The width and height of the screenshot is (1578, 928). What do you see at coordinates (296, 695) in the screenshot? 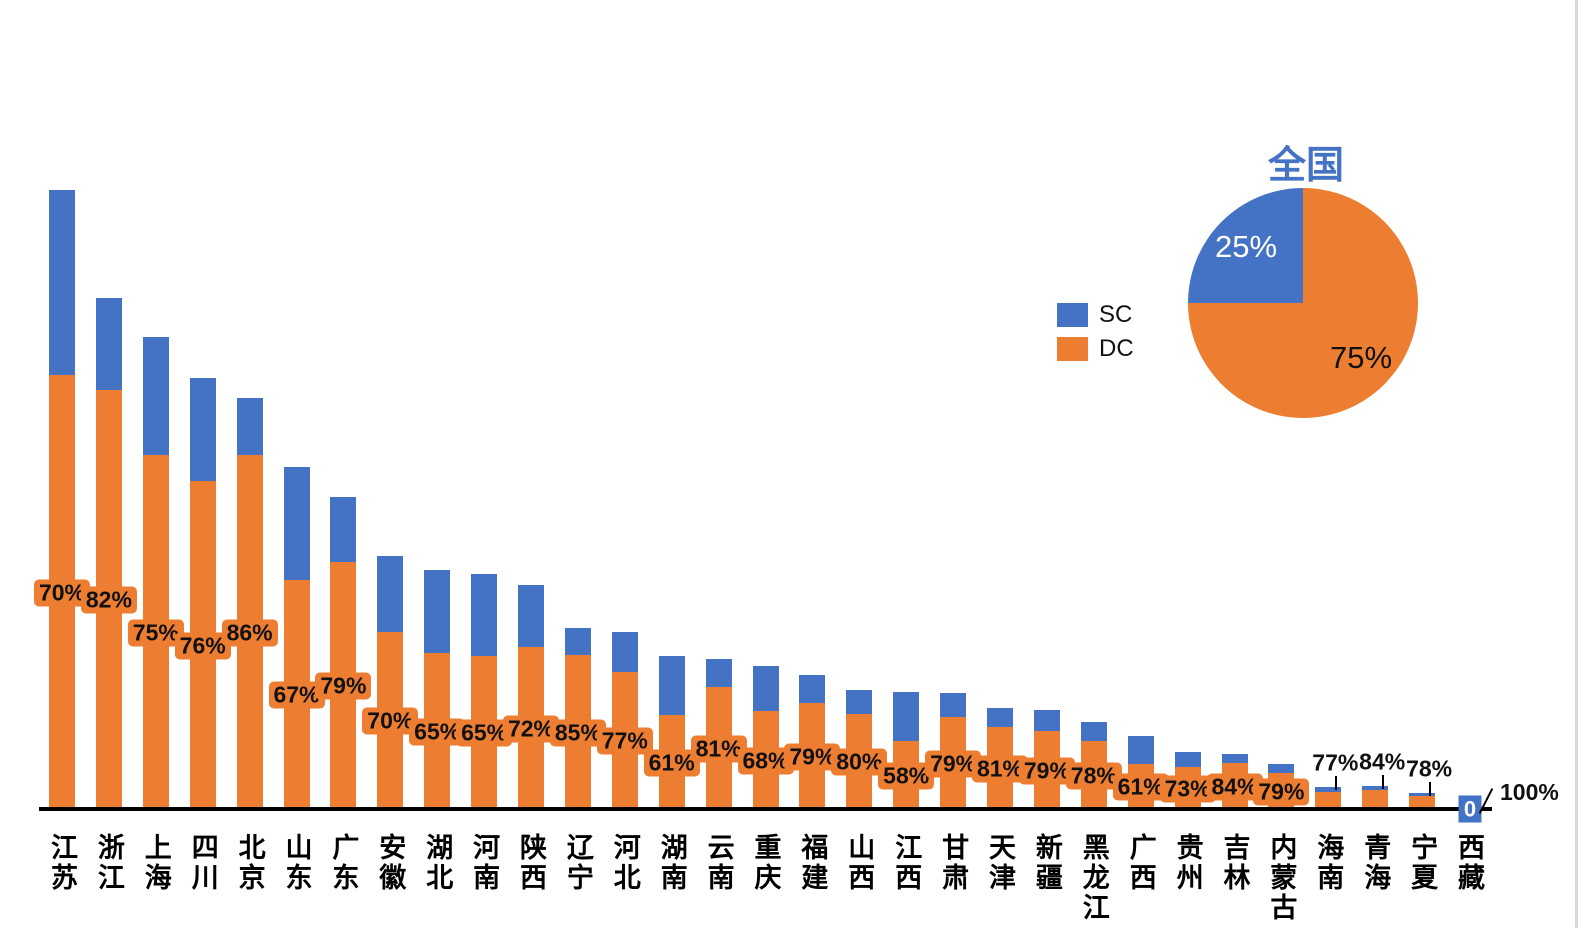
I see `dc-percent-label: 67%` at bounding box center [296, 695].